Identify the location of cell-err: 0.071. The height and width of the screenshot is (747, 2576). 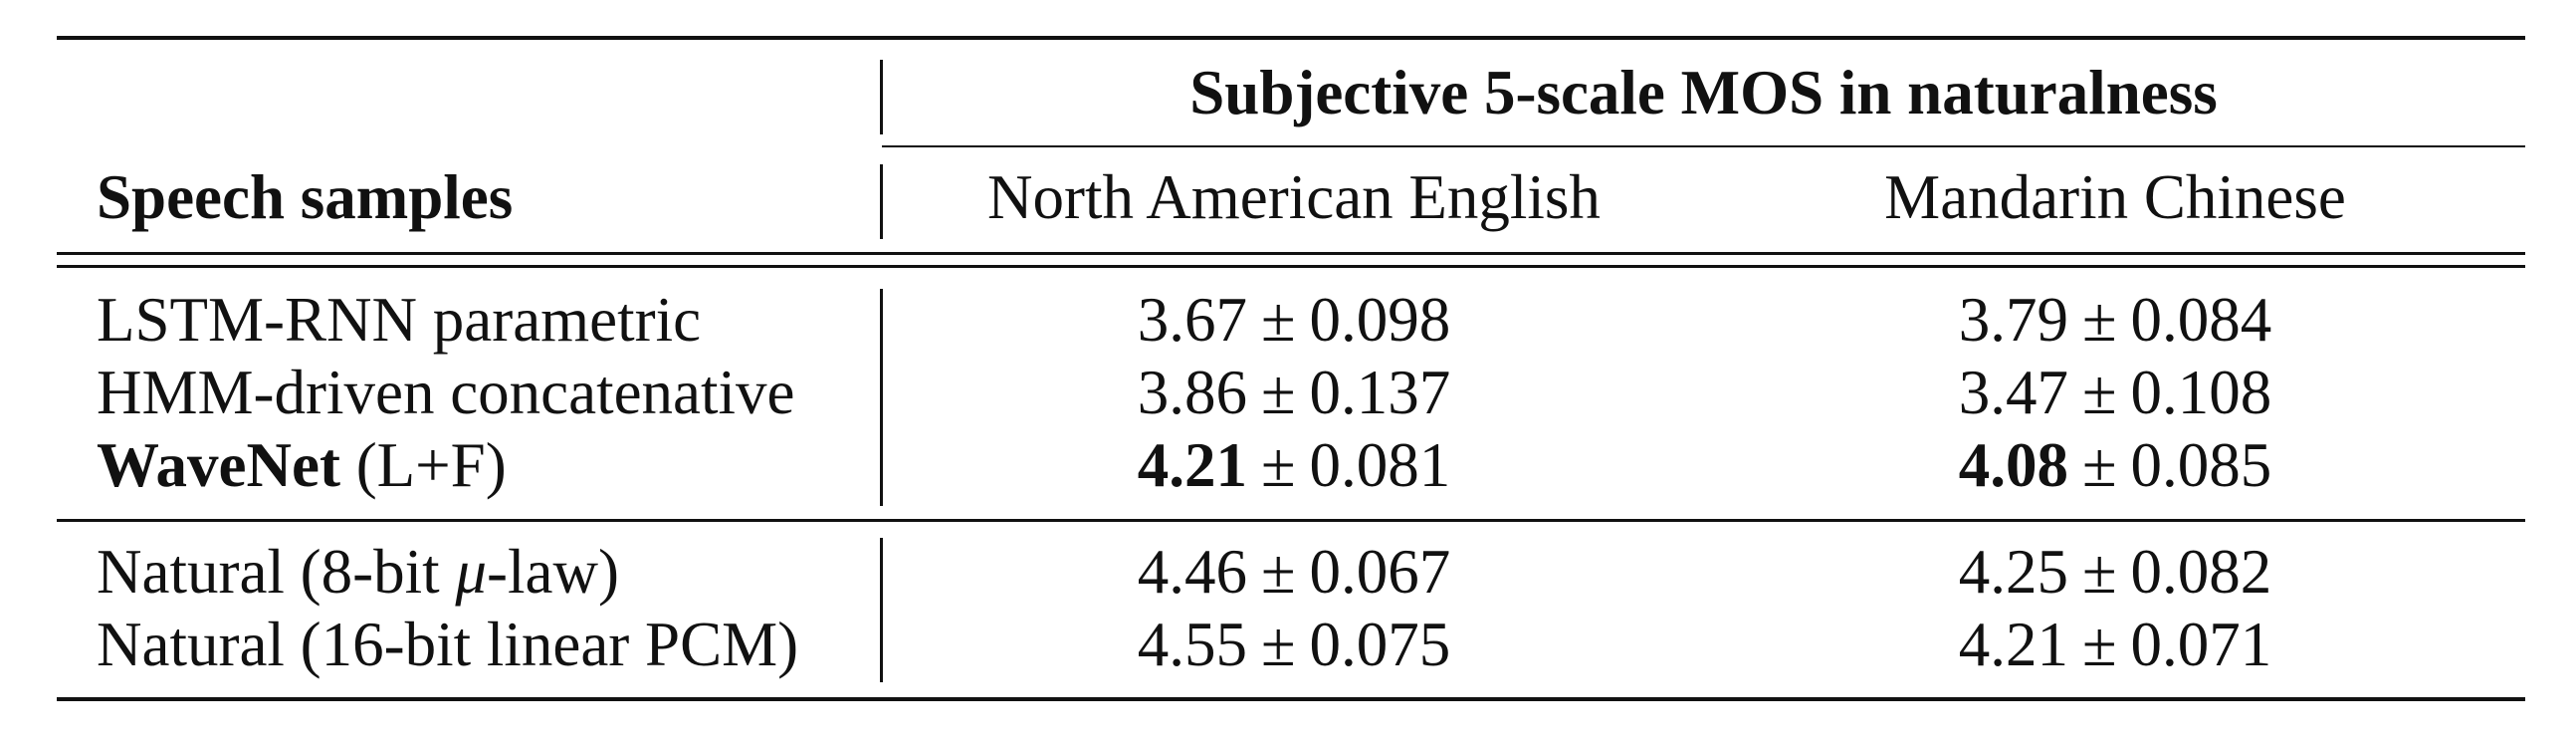
(2201, 644).